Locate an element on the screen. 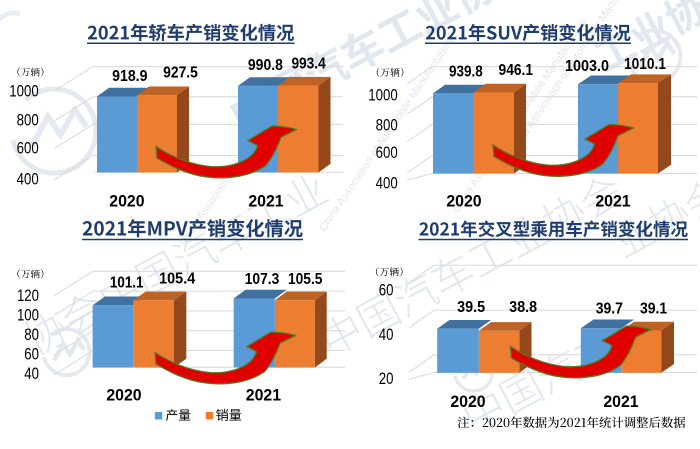  svg-text: 1003.0 is located at coordinates (587, 66).